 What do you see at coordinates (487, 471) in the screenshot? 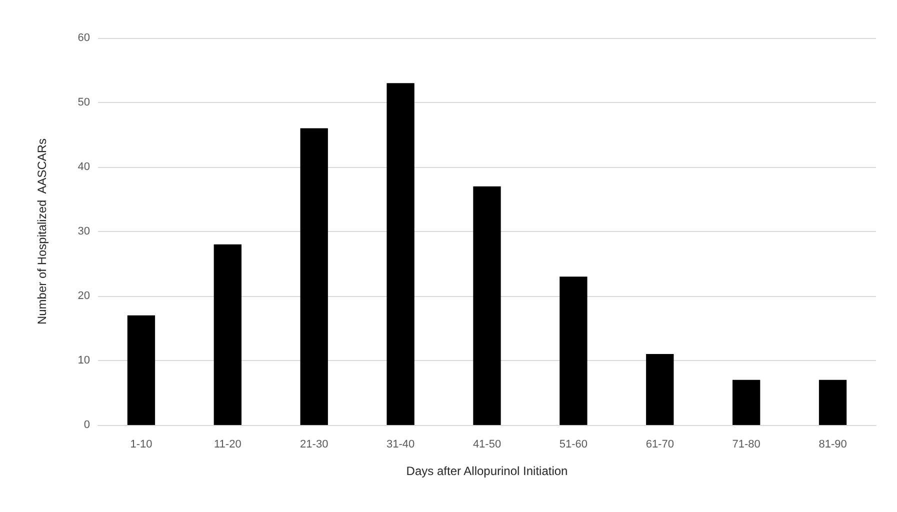
I see `x-axis-title: Days after Allopurinol Initiation` at bounding box center [487, 471].